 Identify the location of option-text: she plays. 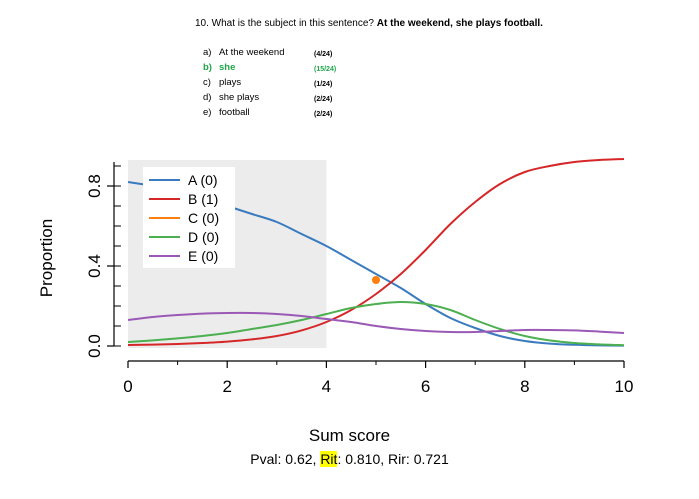
(239, 97).